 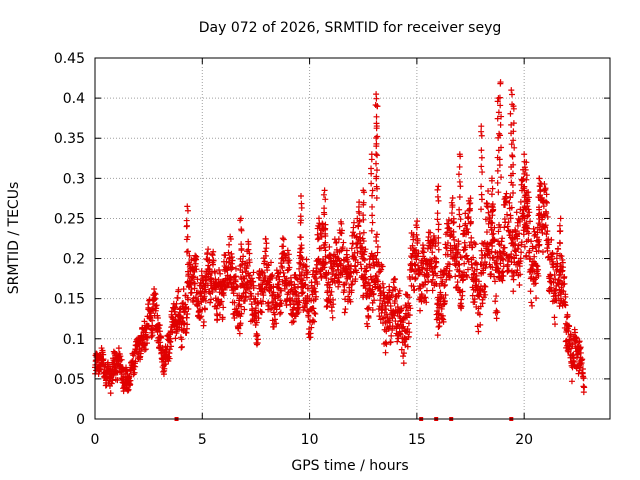 I want to click on y-tick-label: 0.45, so click(x=69, y=59).